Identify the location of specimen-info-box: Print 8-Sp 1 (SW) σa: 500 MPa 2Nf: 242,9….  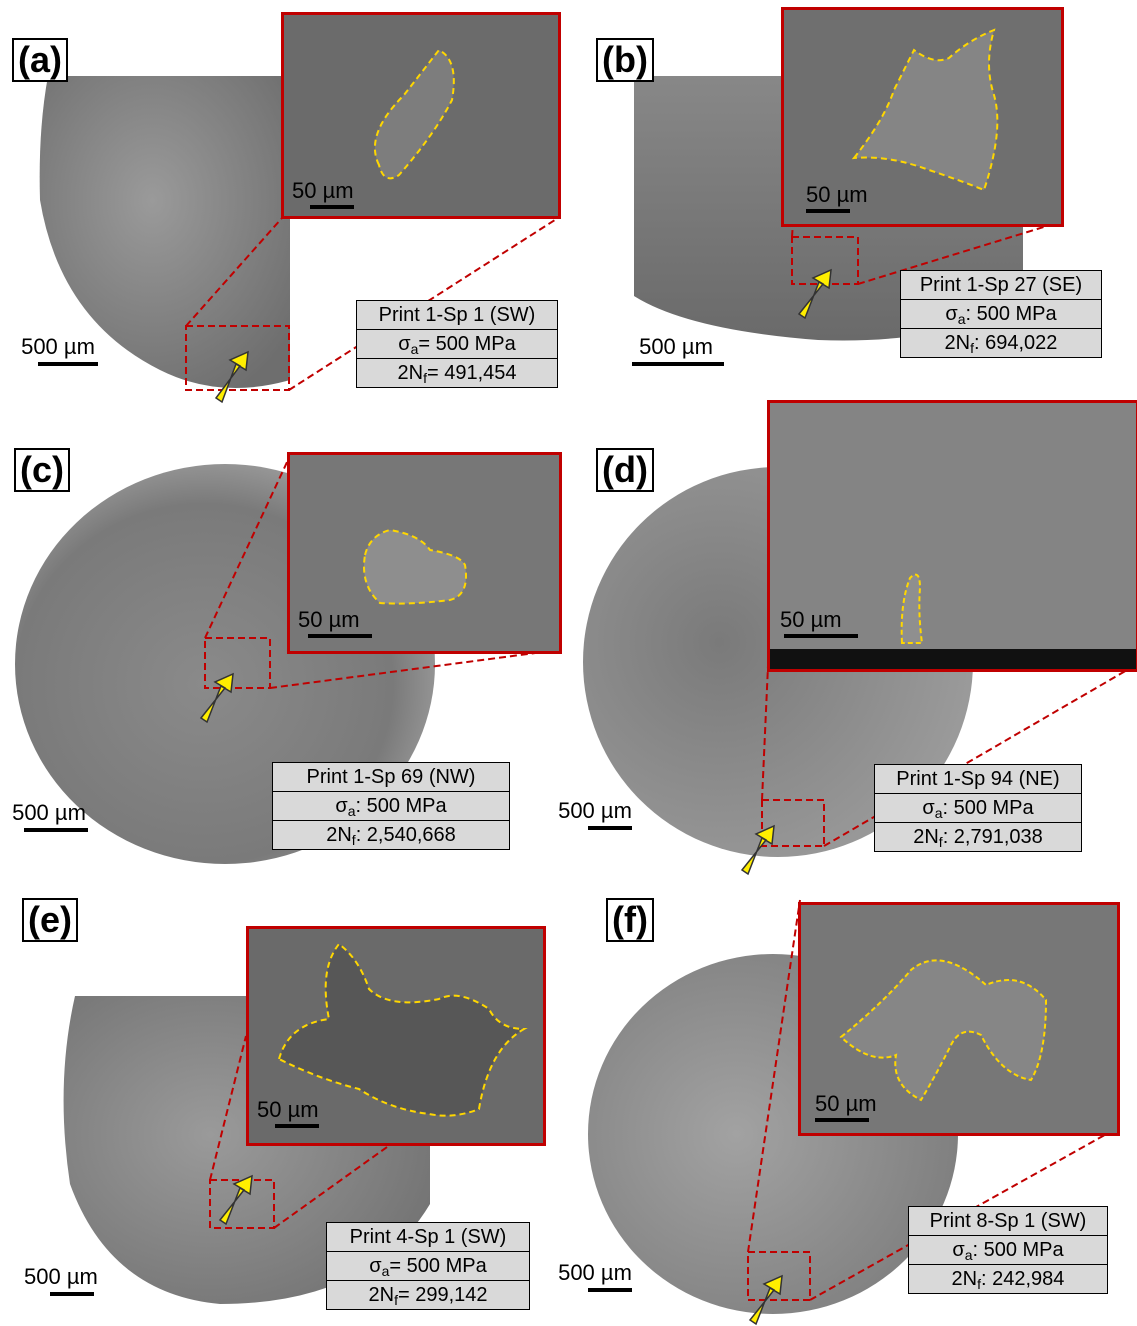
(1008, 1250).